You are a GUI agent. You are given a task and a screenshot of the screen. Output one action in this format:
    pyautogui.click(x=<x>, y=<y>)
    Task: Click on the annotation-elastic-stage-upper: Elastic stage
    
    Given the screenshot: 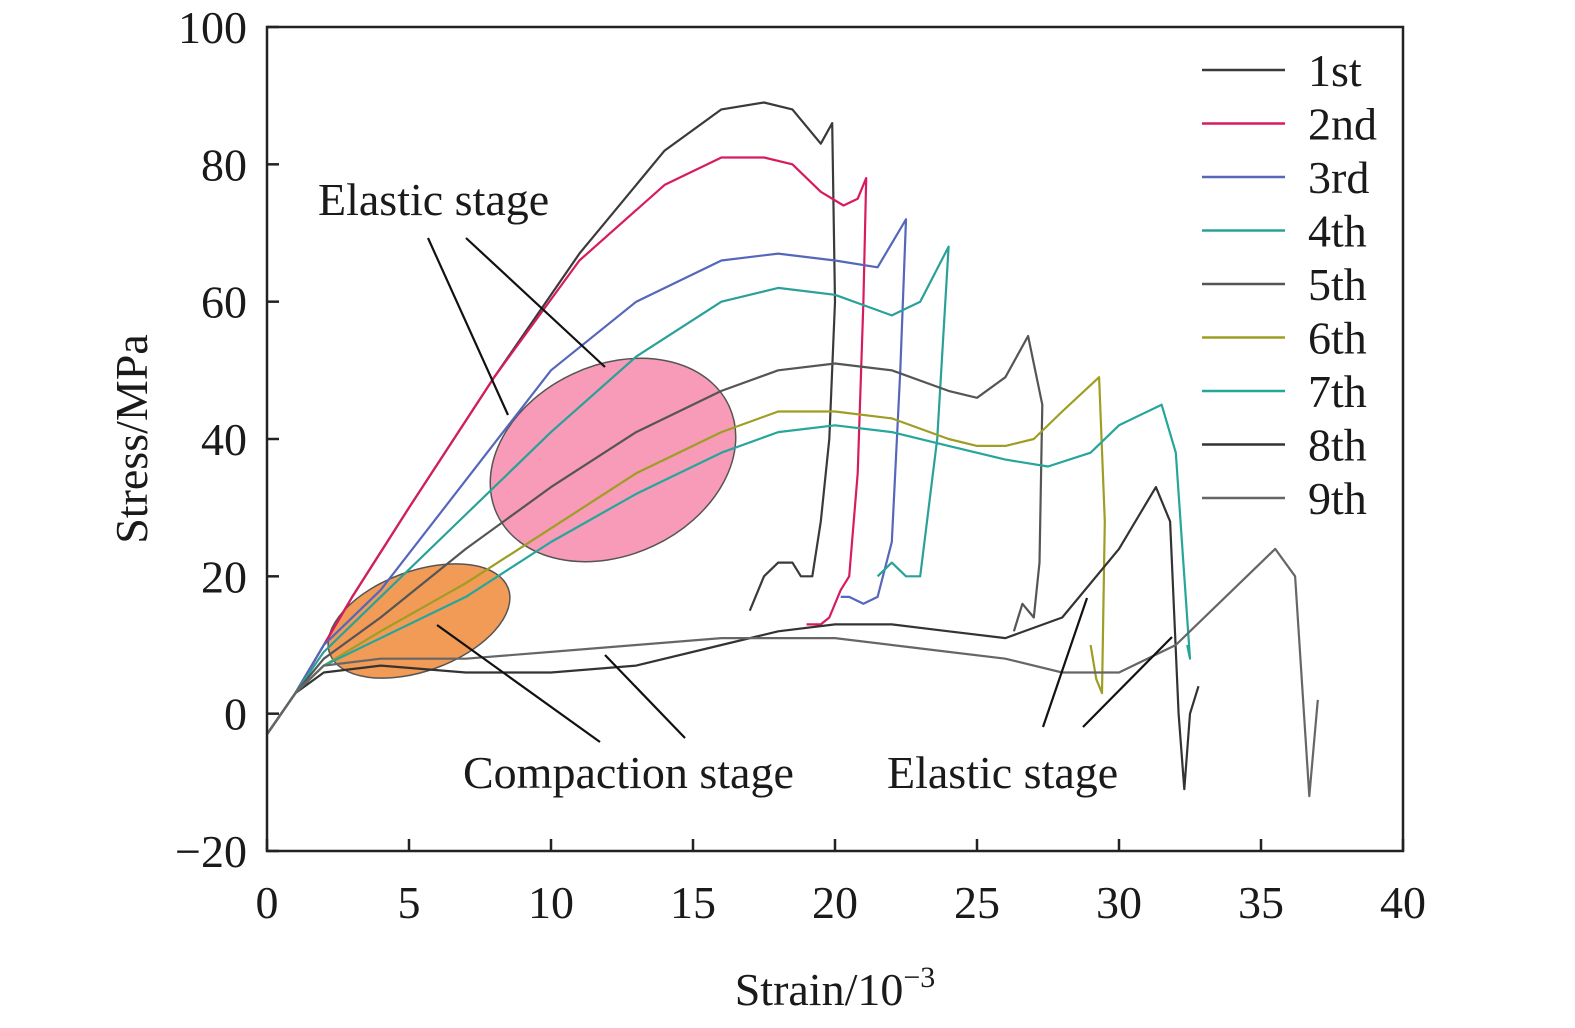 What is the action you would take?
    pyautogui.click(x=433, y=199)
    